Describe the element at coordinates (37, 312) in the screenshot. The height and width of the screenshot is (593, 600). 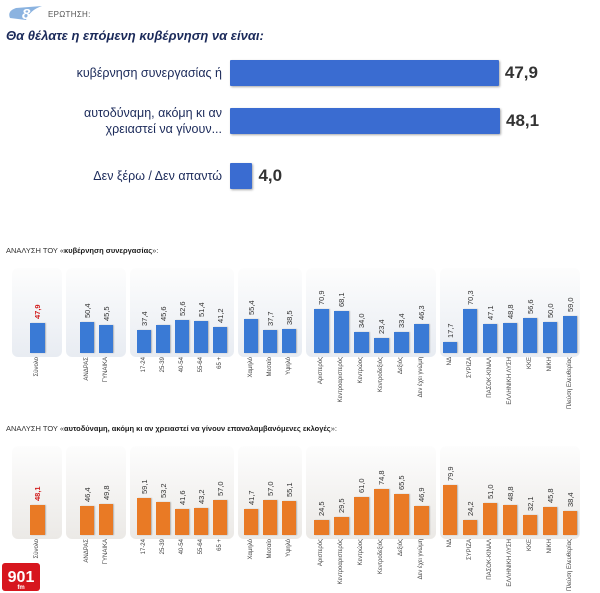
I see `chart-bar-value: 47,9` at that location.